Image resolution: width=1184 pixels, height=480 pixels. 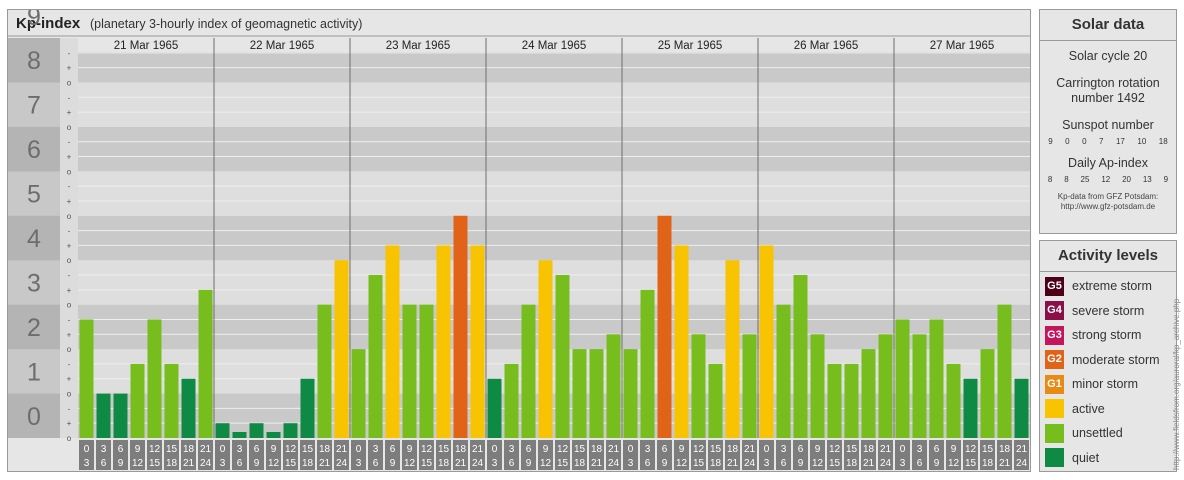 I want to click on legend-label: quiet, so click(x=1086, y=457).